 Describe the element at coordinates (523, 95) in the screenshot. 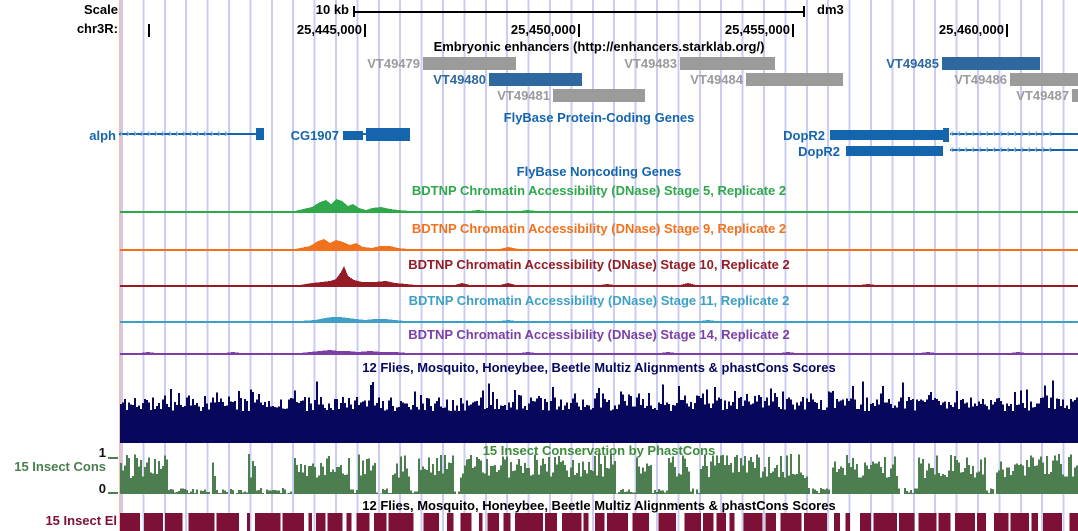

I see `enhancer-item-label: VT49481` at that location.